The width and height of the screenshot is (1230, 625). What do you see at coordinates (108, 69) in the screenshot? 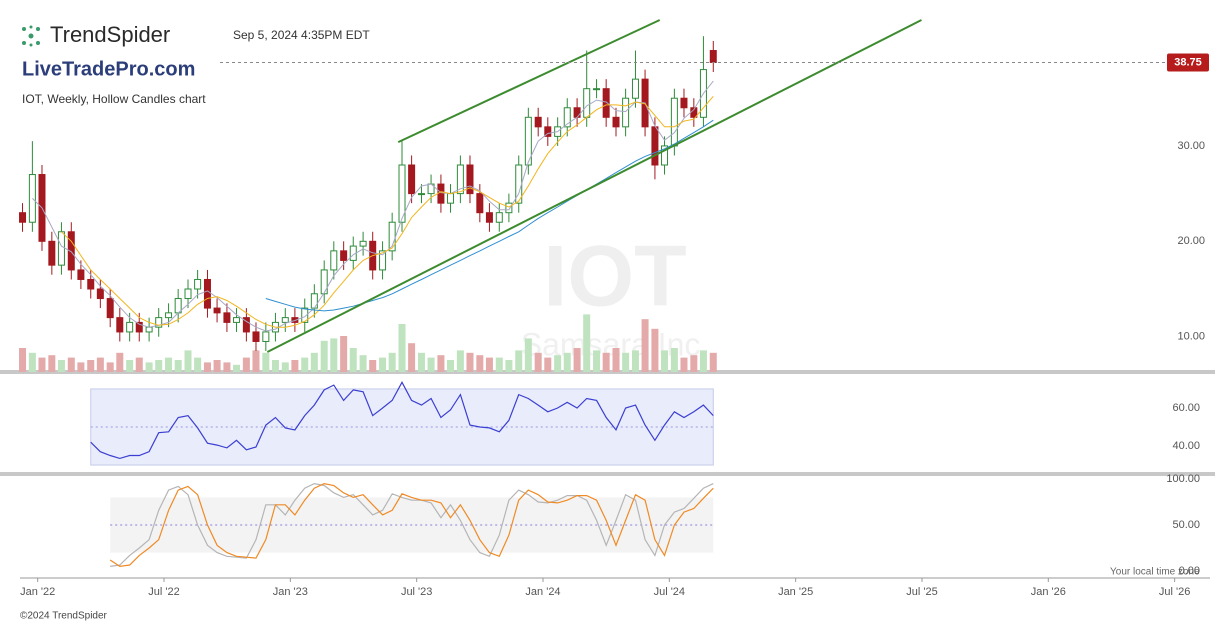
I see `site-watermark: LiveTradePro.com` at bounding box center [108, 69].